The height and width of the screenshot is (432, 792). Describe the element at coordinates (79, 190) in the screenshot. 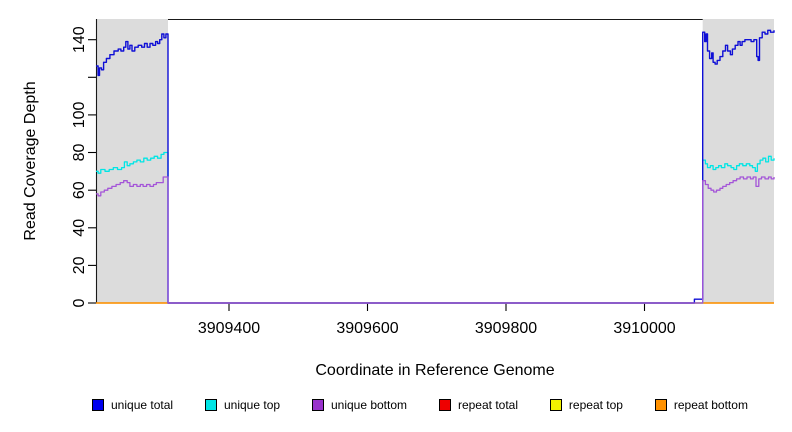

I see `svg-text: 60` at that location.